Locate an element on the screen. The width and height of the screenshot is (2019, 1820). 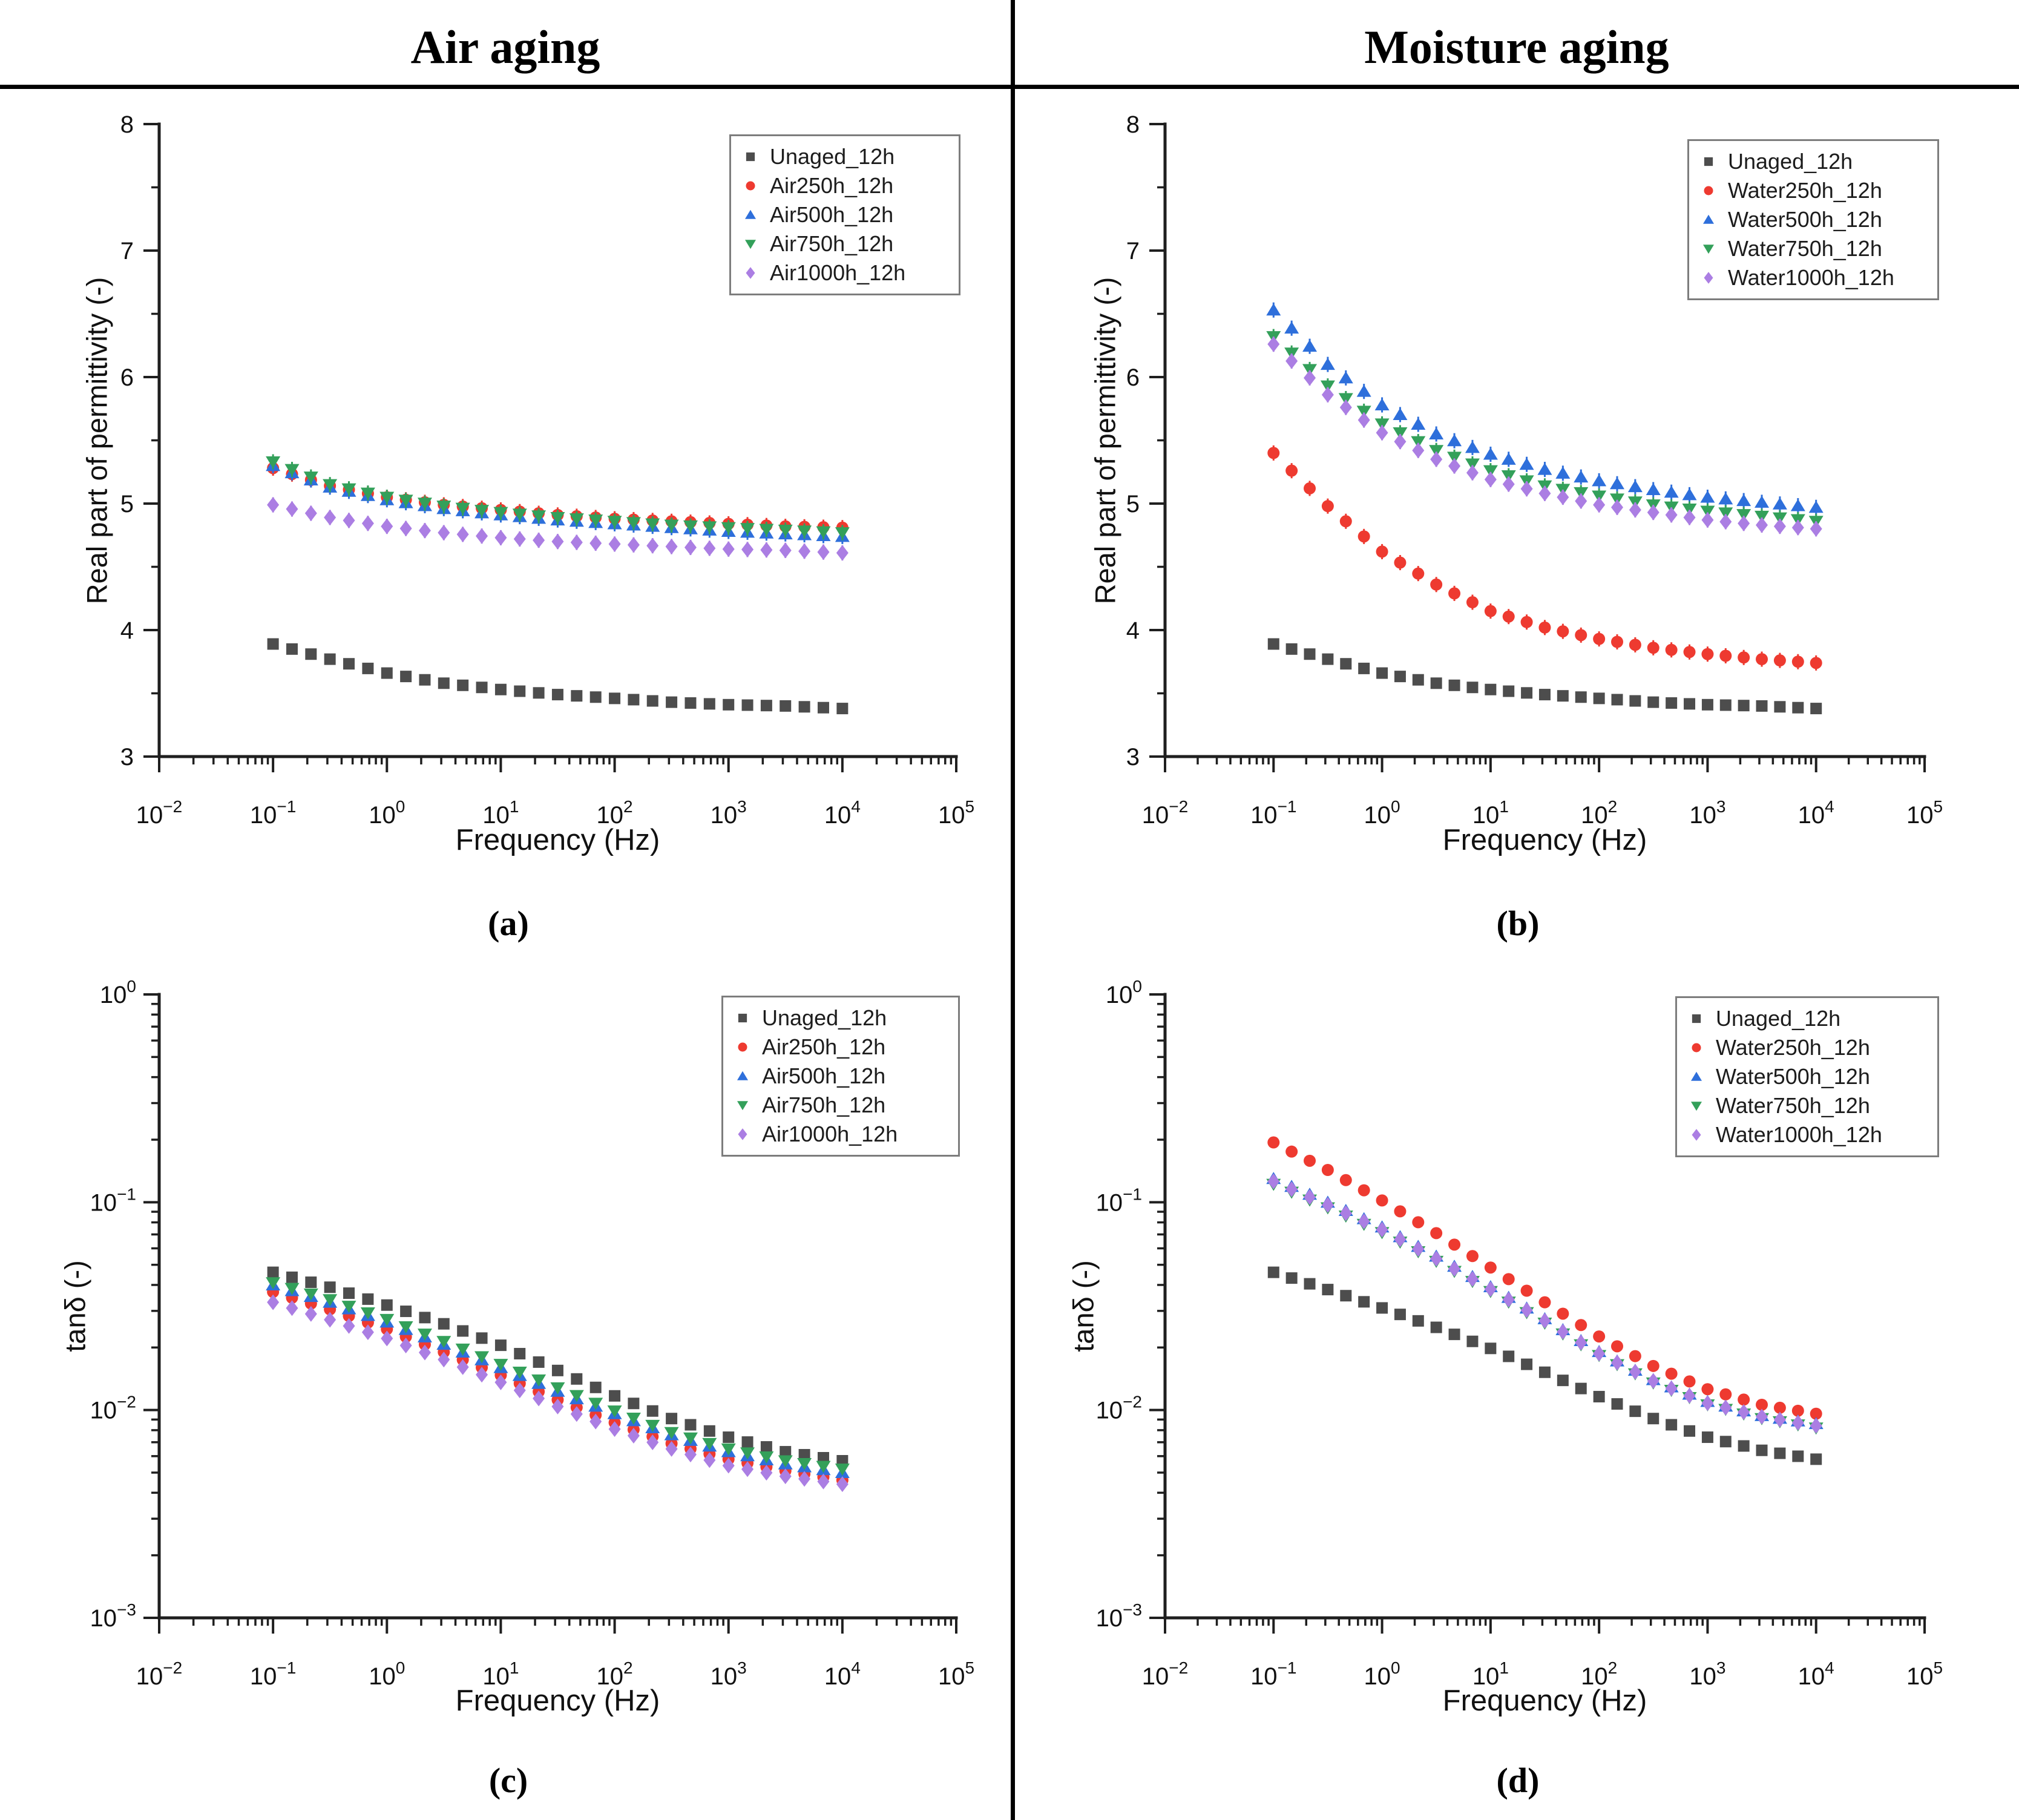
chart-c-y-axis-title: tanδ (-) is located at coordinates (75, 1306).